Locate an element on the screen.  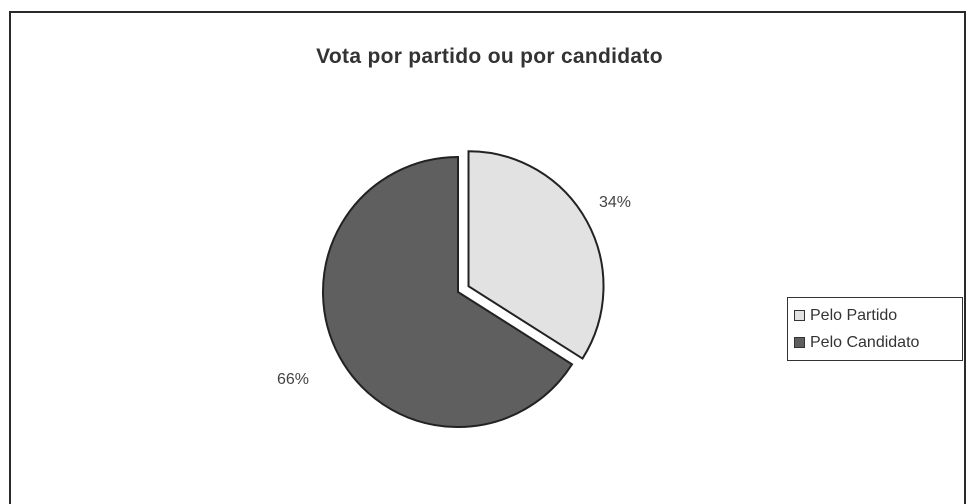
data-label-partido: 34% is located at coordinates (615, 202).